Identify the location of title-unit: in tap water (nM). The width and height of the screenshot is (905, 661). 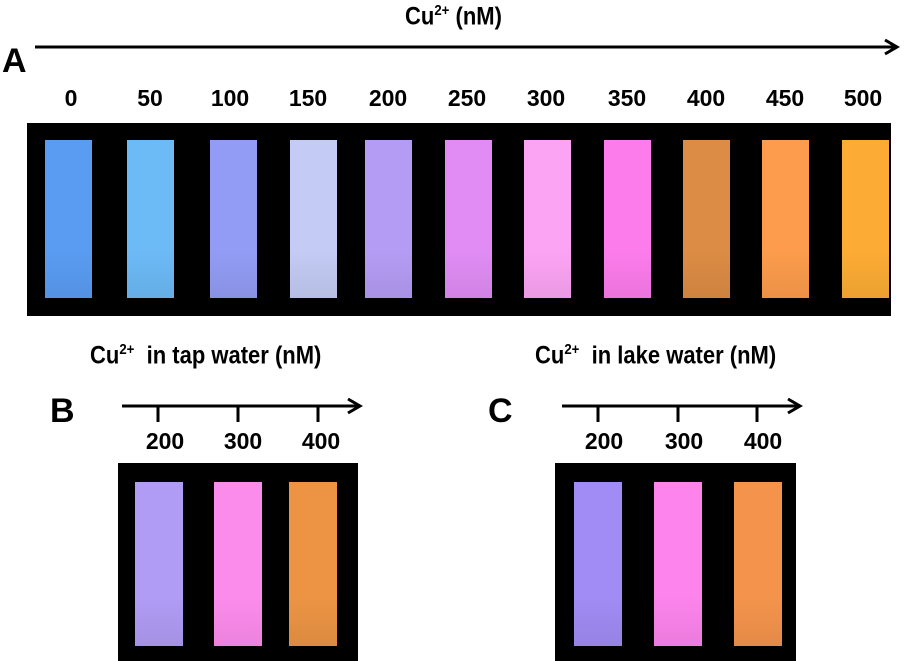
(228, 355).